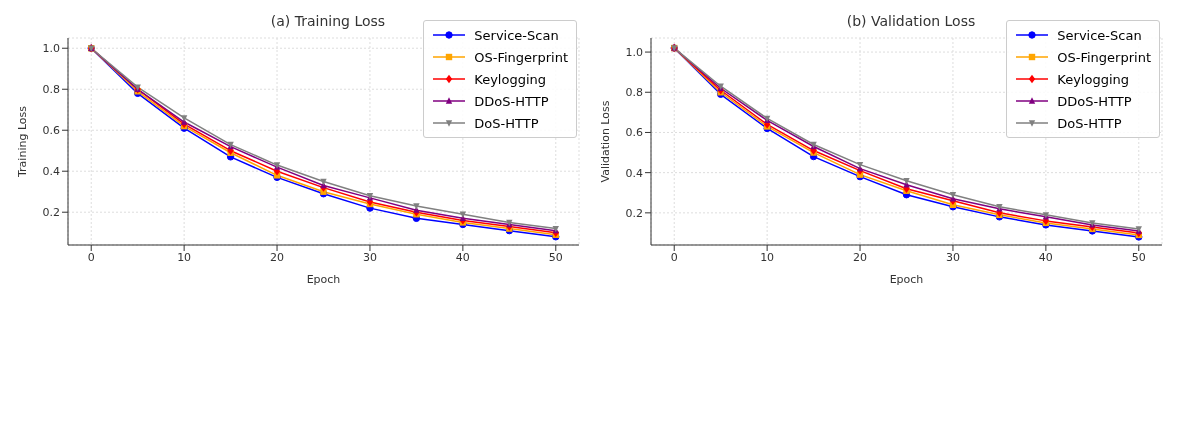  I want to click on chart-title: (b) Validation Loss, so click(911, 21).